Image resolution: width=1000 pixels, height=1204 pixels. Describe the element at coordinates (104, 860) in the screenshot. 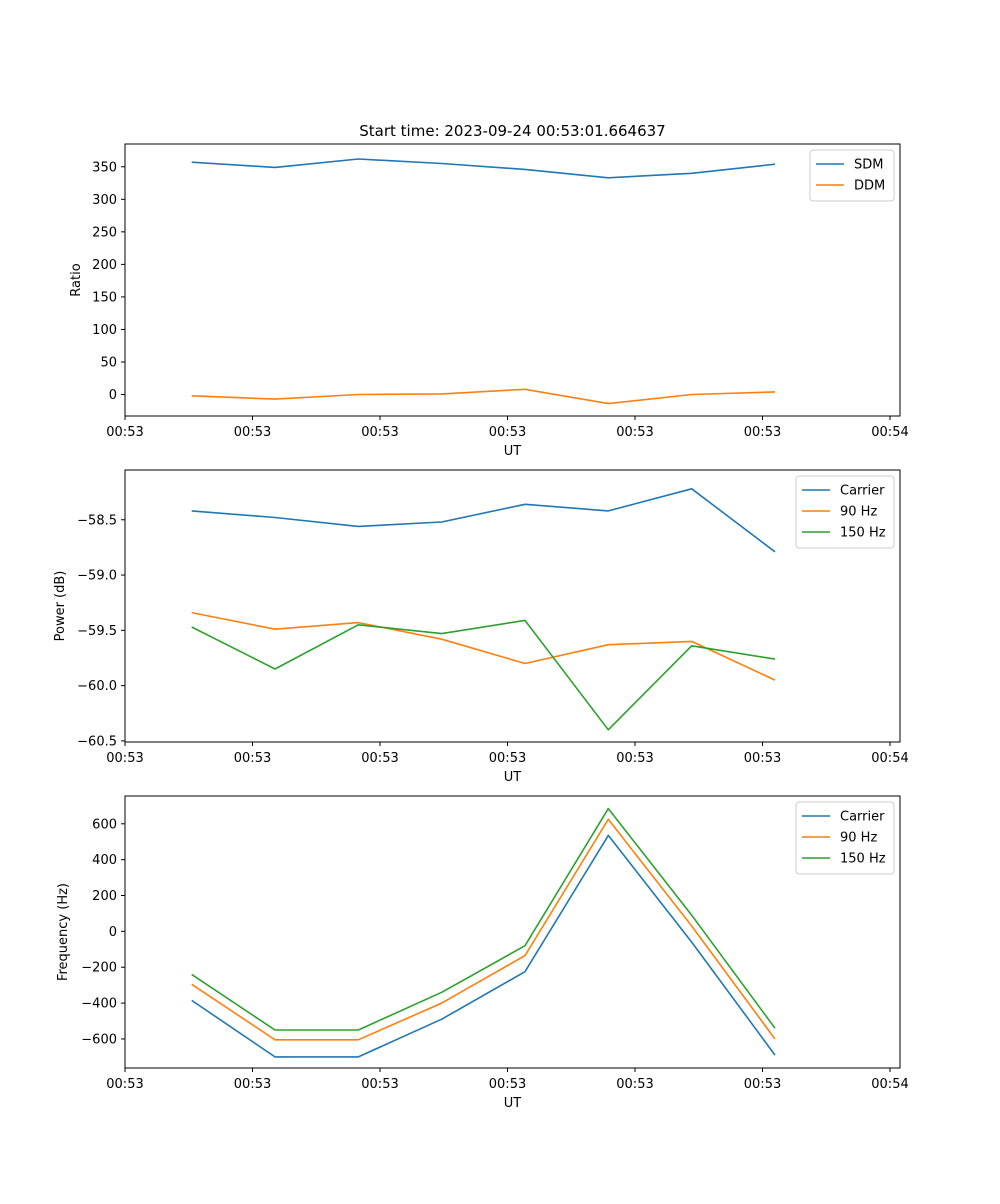

I see `y-tick-label: 400` at that location.